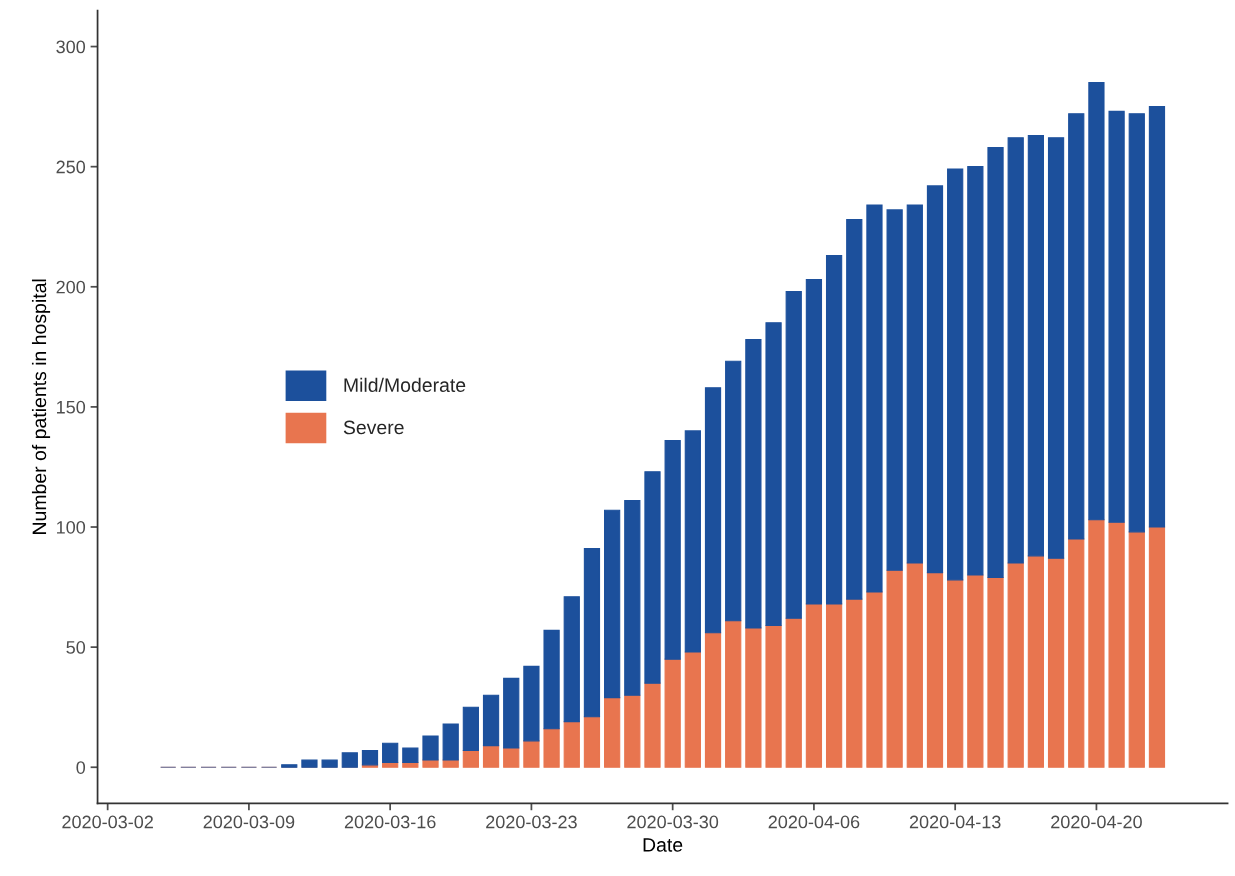  I want to click on x-tick-label: 2020-03-16, so click(390, 822).